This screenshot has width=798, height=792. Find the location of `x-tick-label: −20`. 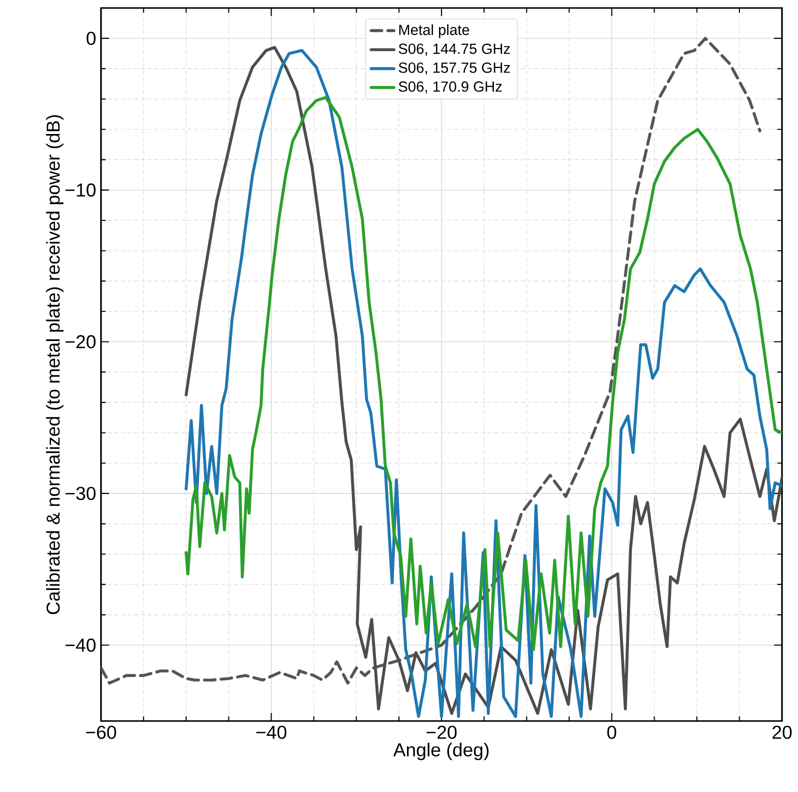

x-tick-label: −20 is located at coordinates (441, 732).